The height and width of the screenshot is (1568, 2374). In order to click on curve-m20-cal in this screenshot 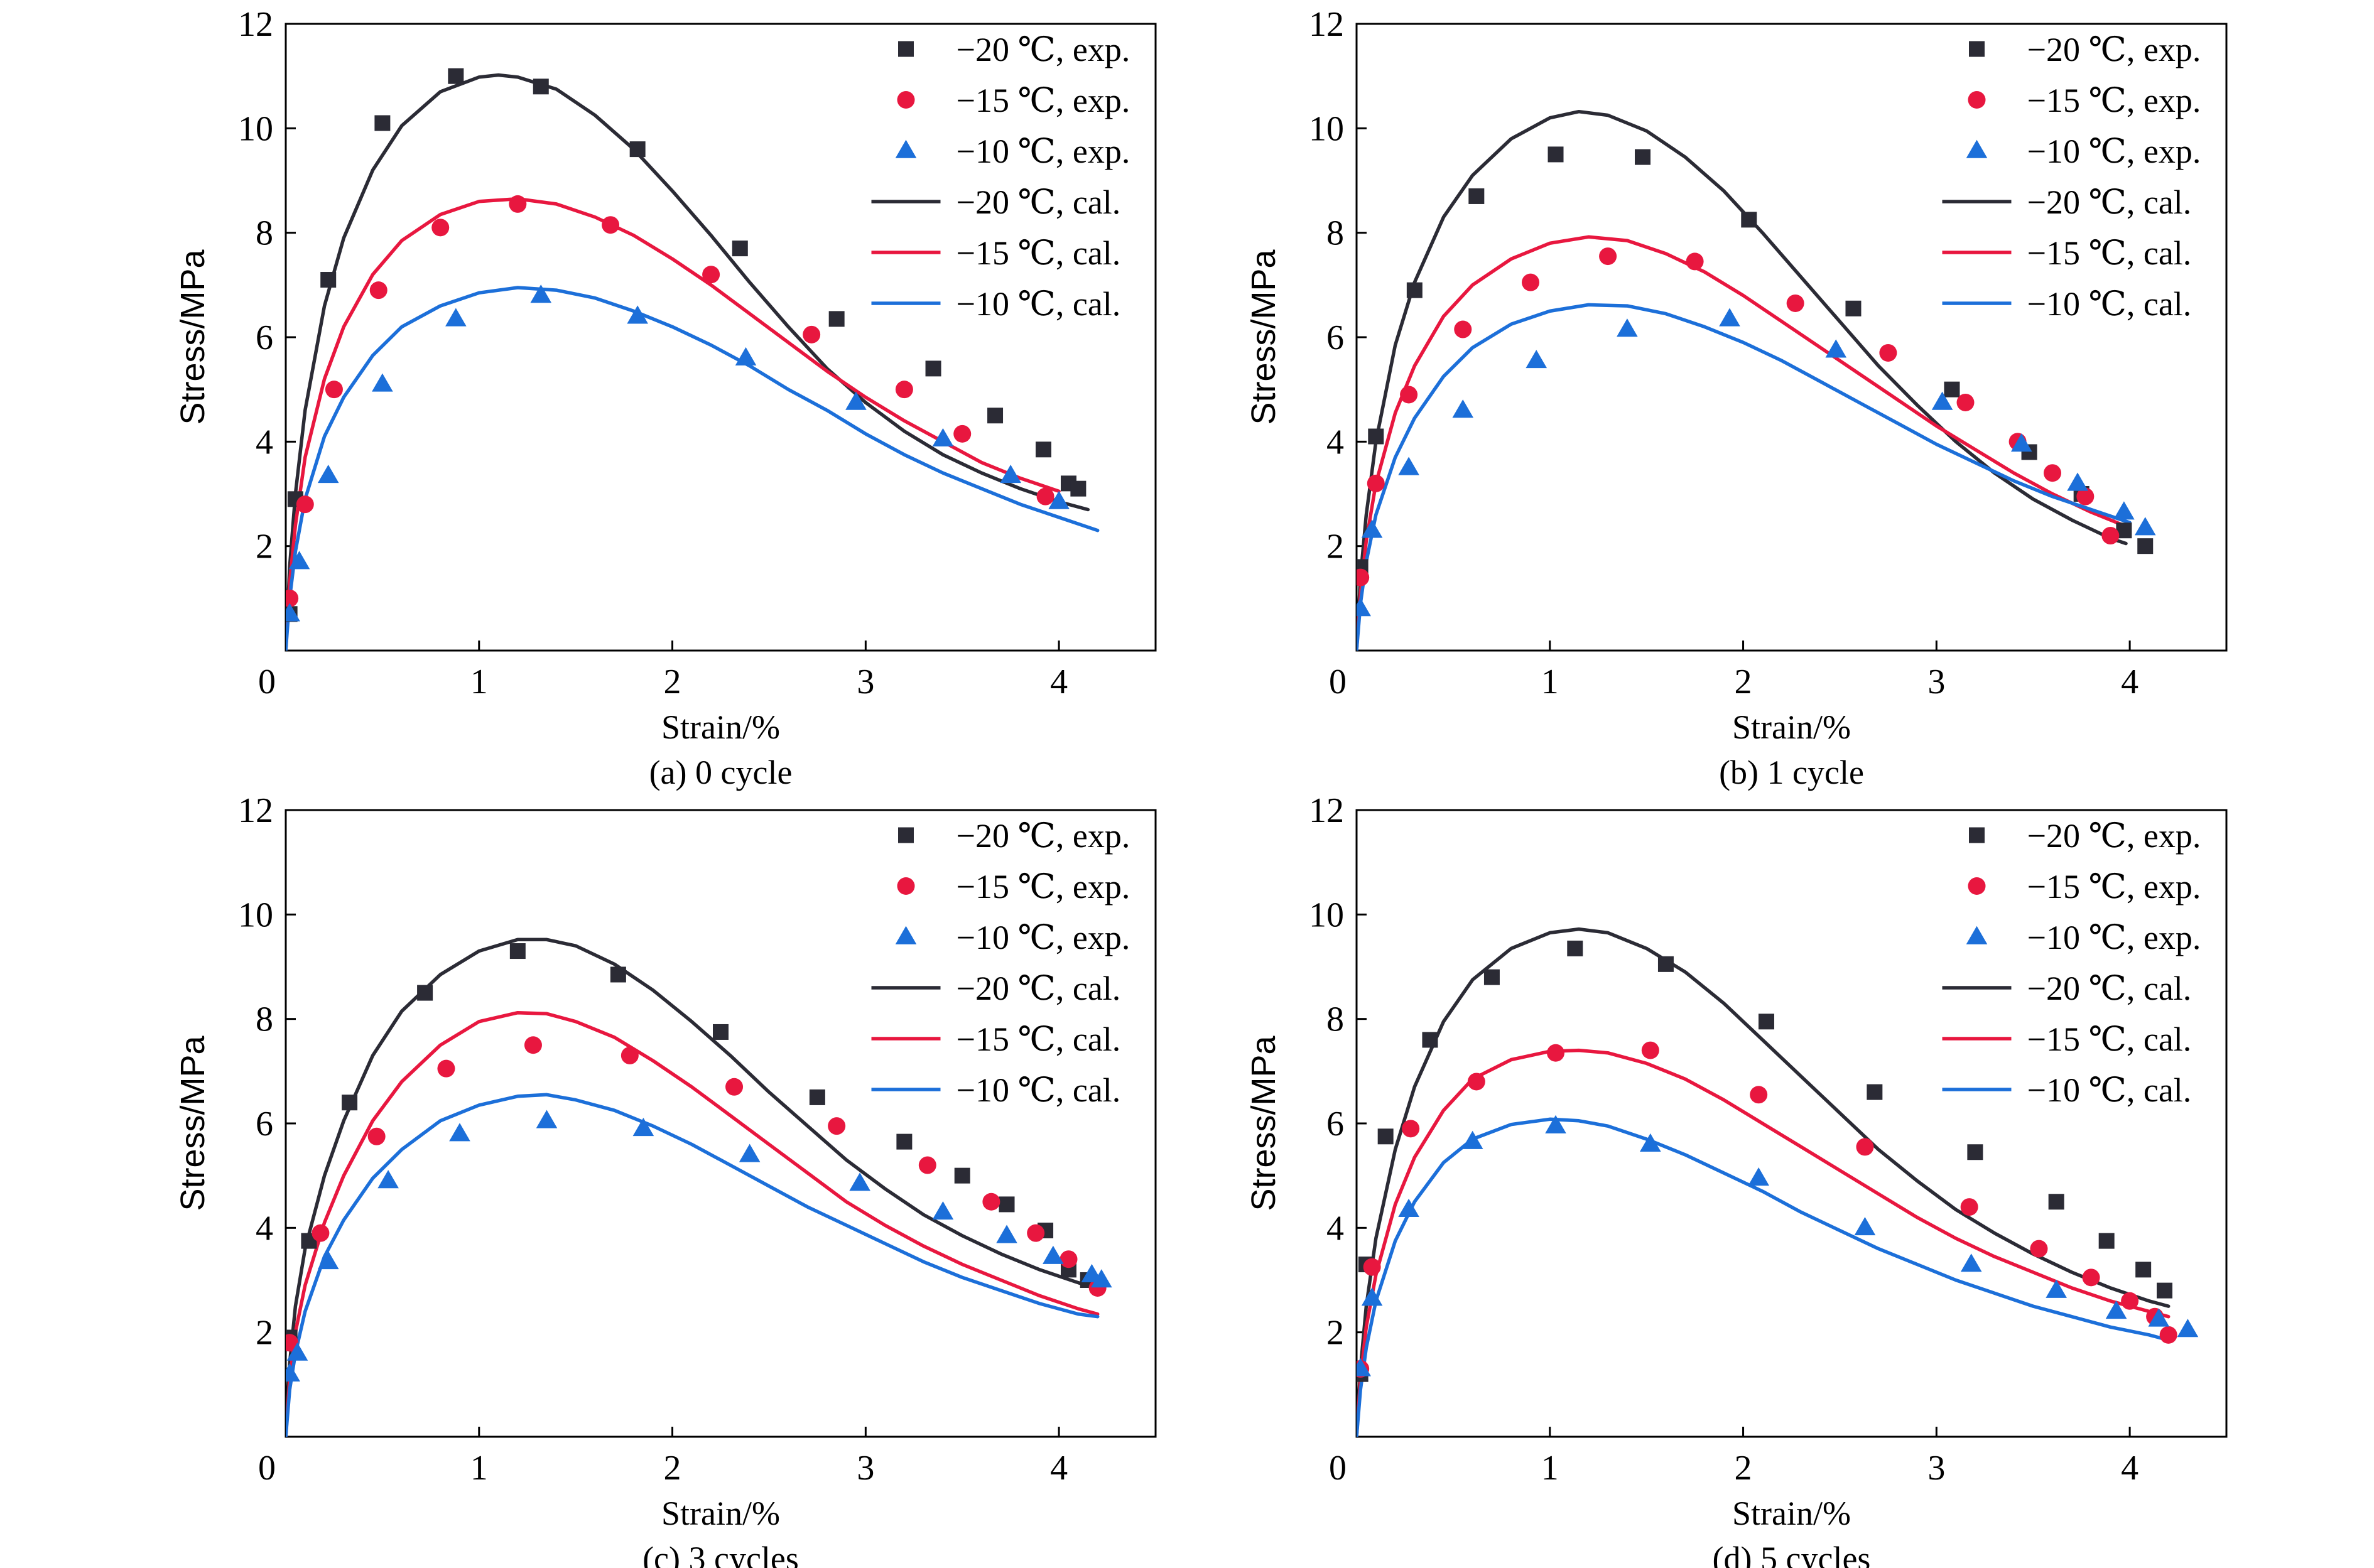, I will do `click(1764, 1182)`.